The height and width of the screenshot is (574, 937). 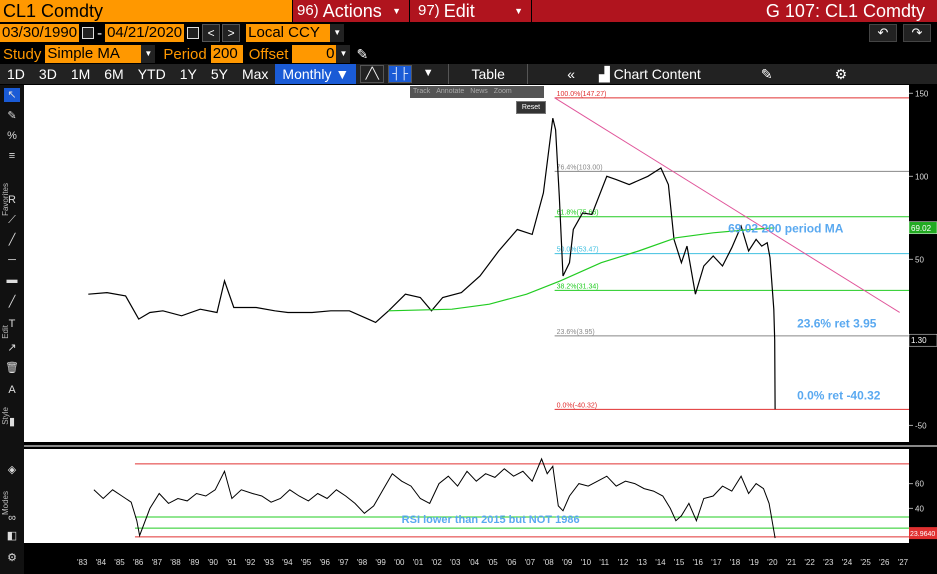 What do you see at coordinates (567, 562) in the screenshot?
I see `x-tick-label: '09` at bounding box center [567, 562].